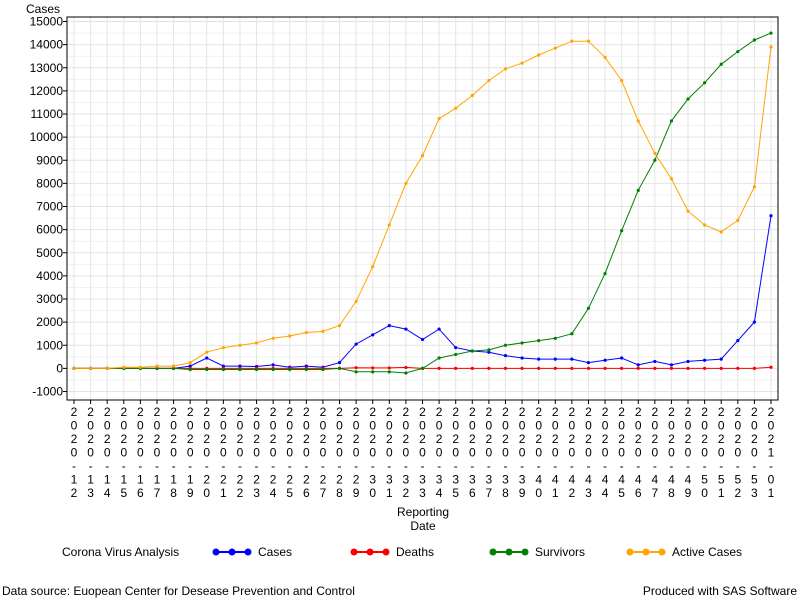 The width and height of the screenshot is (800, 600). What do you see at coordinates (737, 480) in the screenshot?
I see `x-tick-label-char: 5` at bounding box center [737, 480].